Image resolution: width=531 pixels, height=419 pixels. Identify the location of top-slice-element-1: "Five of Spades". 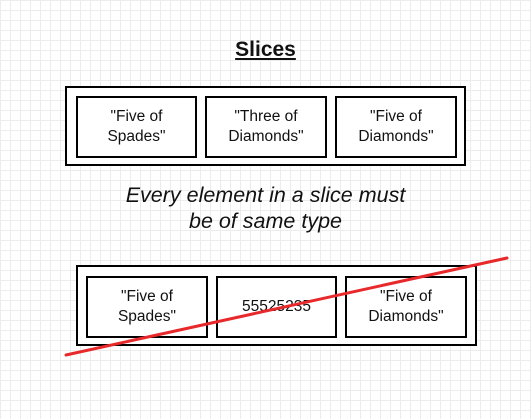
(136, 127).